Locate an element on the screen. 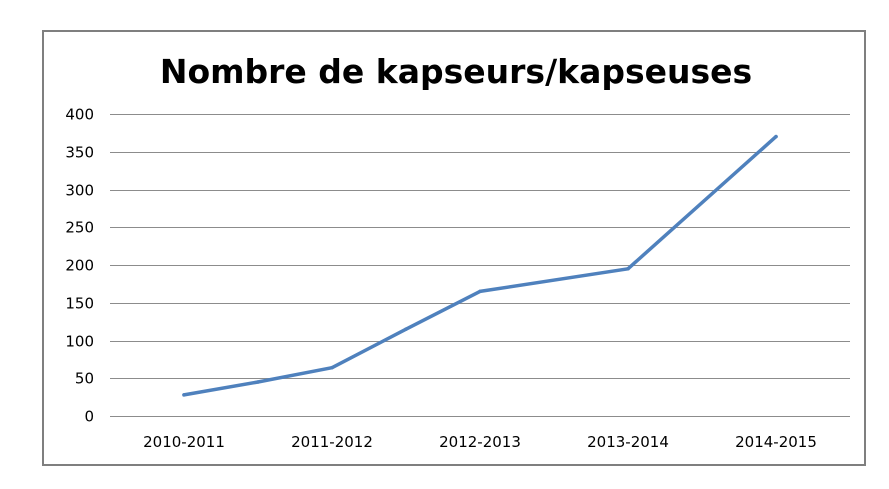 Image resolution: width=889 pixels, height=489 pixels. x-tick-label: 2011-2012 is located at coordinates (332, 442).